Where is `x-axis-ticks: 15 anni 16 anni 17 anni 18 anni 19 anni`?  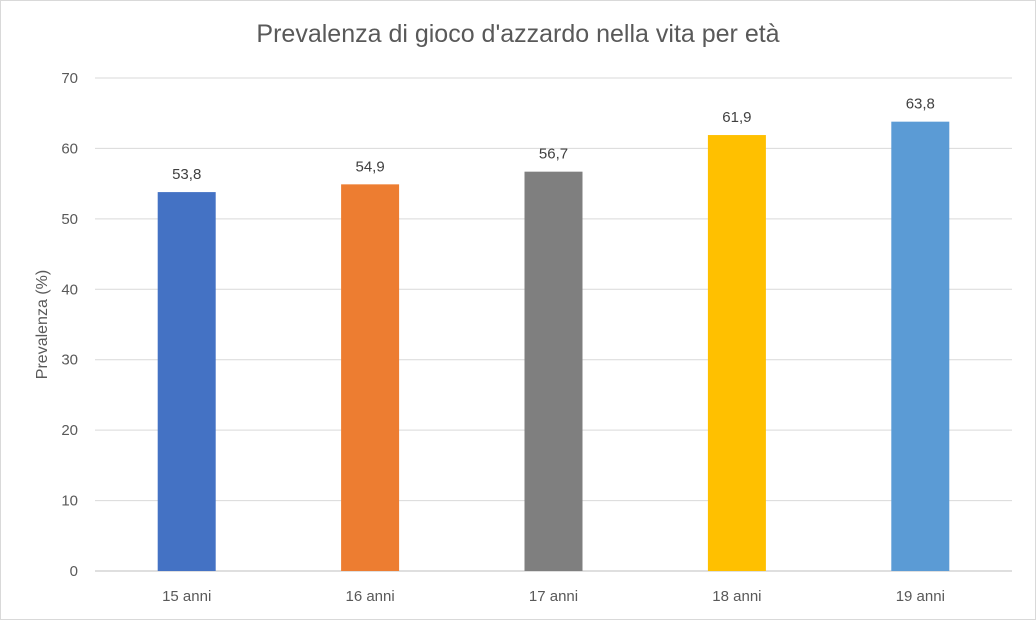
x-axis-ticks: 15 anni 16 anni 17 anni 18 anni 19 anni is located at coordinates (553, 596).